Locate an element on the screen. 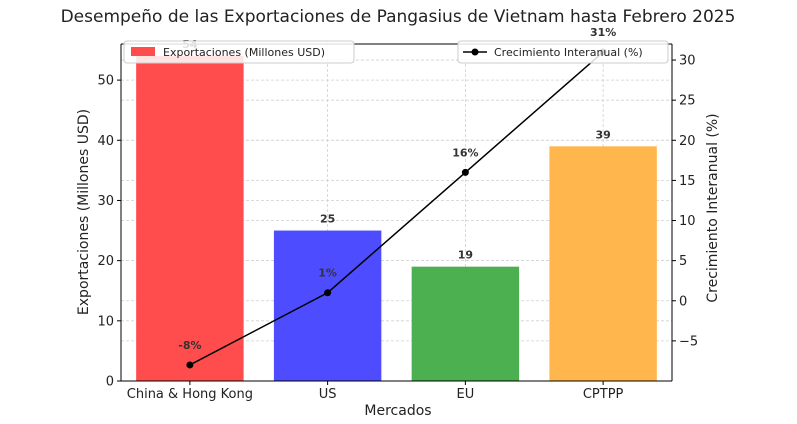 The width and height of the screenshot is (797, 424). y-tick-label: 50 is located at coordinates (105, 81).